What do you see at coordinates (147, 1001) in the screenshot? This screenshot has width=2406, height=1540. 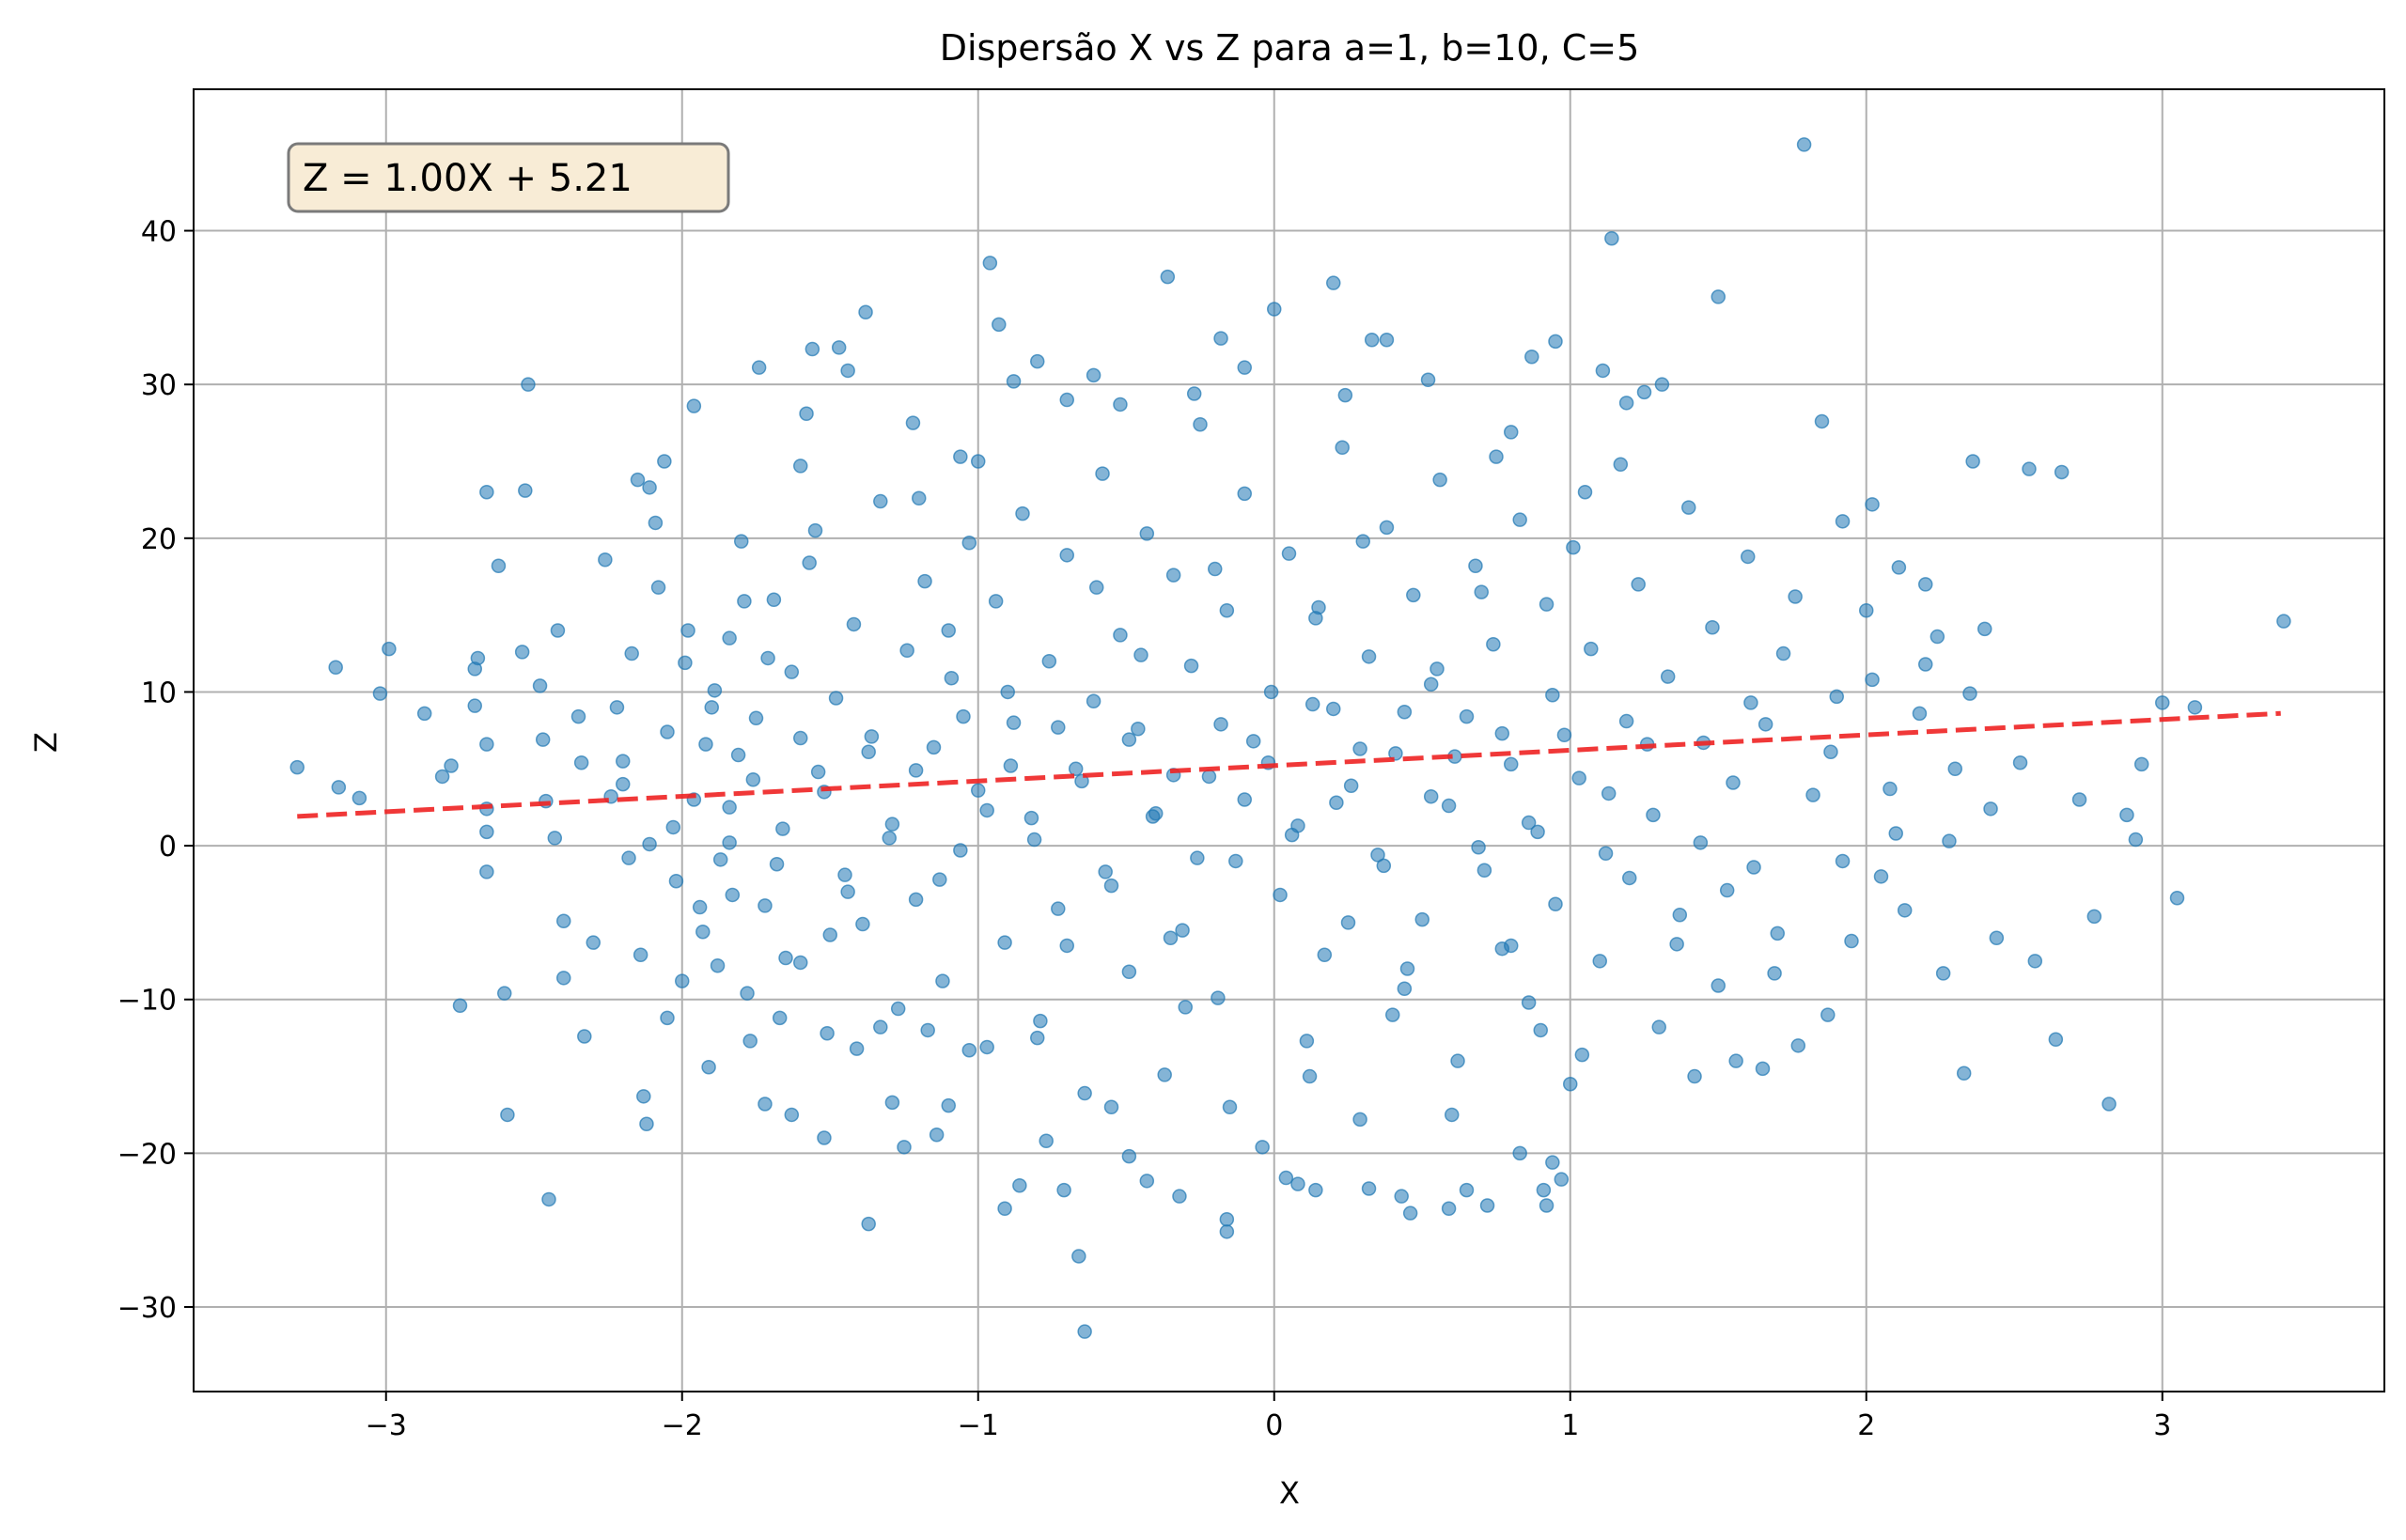 I see `y-tick-label: −10` at bounding box center [147, 1001].